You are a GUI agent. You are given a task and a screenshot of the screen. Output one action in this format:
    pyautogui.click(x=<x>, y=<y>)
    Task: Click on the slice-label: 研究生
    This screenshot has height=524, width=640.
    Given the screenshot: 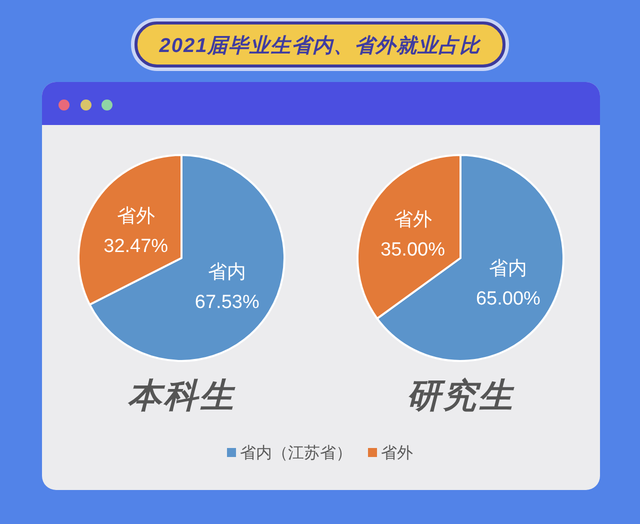 What is the action you would take?
    pyautogui.click(x=460, y=396)
    